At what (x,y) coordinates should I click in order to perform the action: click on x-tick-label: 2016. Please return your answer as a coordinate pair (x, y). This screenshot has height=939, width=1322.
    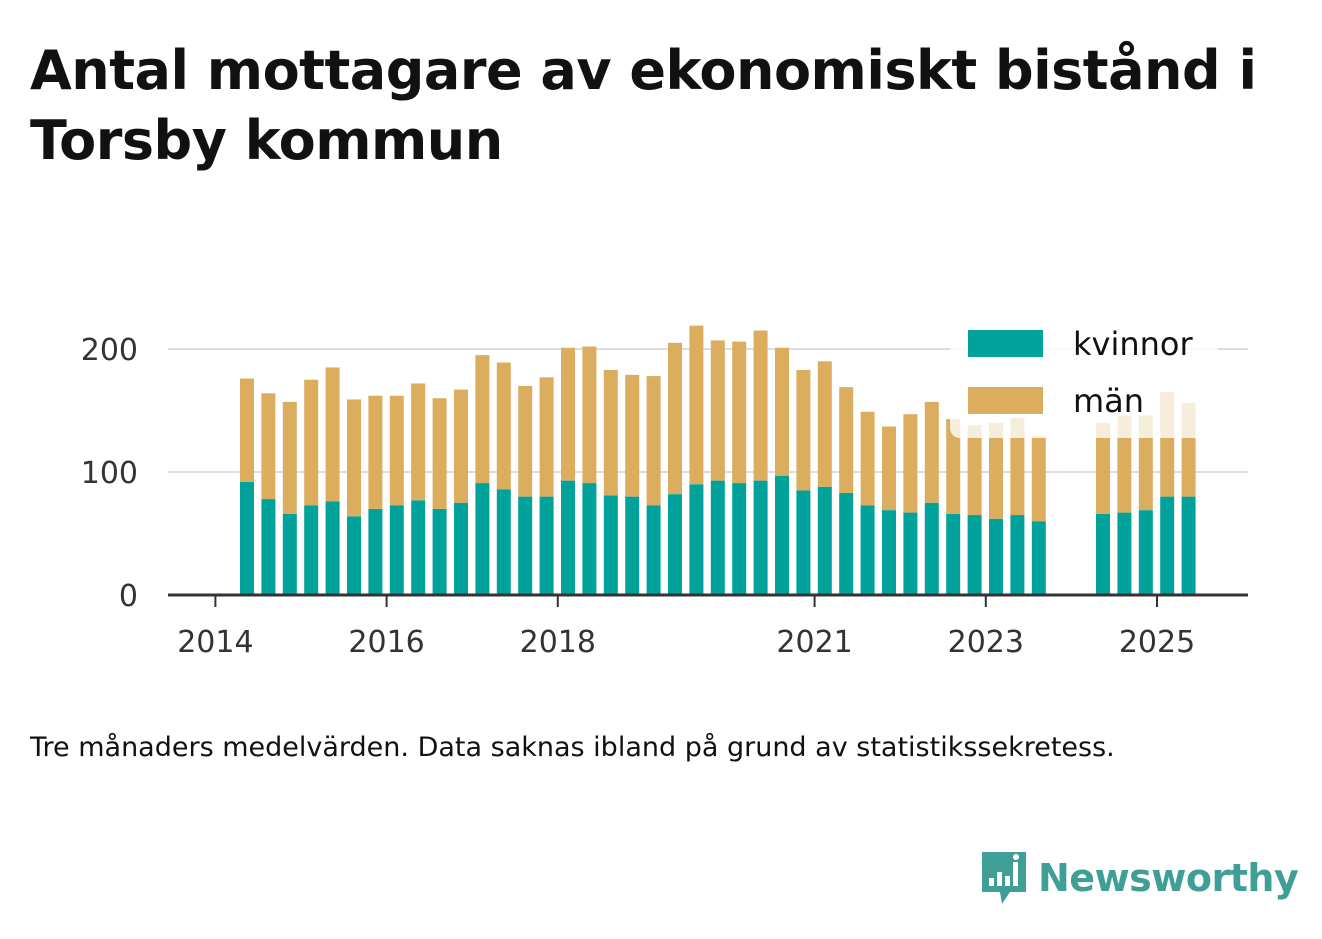
    Looking at the image, I should click on (386, 642).